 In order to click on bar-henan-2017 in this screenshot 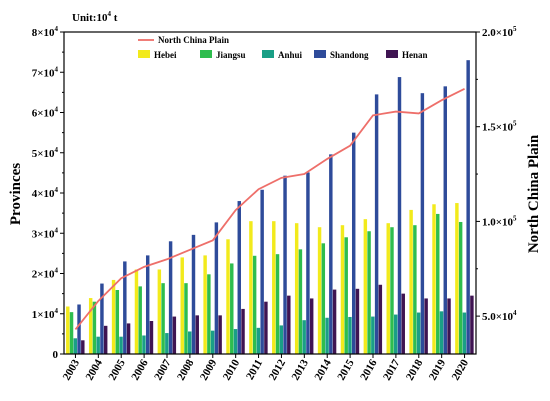, I will do `click(403, 324)`.